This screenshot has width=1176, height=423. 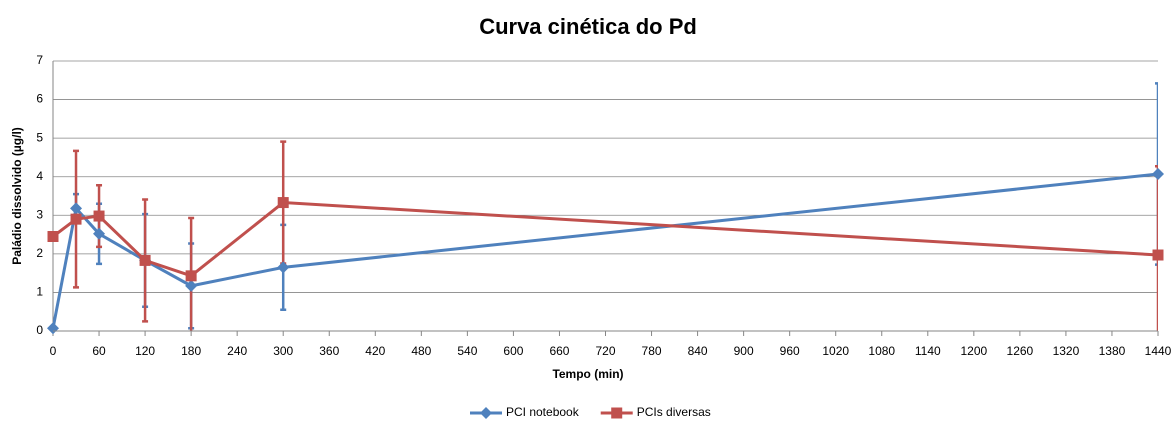 What do you see at coordinates (835, 351) in the screenshot?
I see `x-tick-label: 1020` at bounding box center [835, 351].